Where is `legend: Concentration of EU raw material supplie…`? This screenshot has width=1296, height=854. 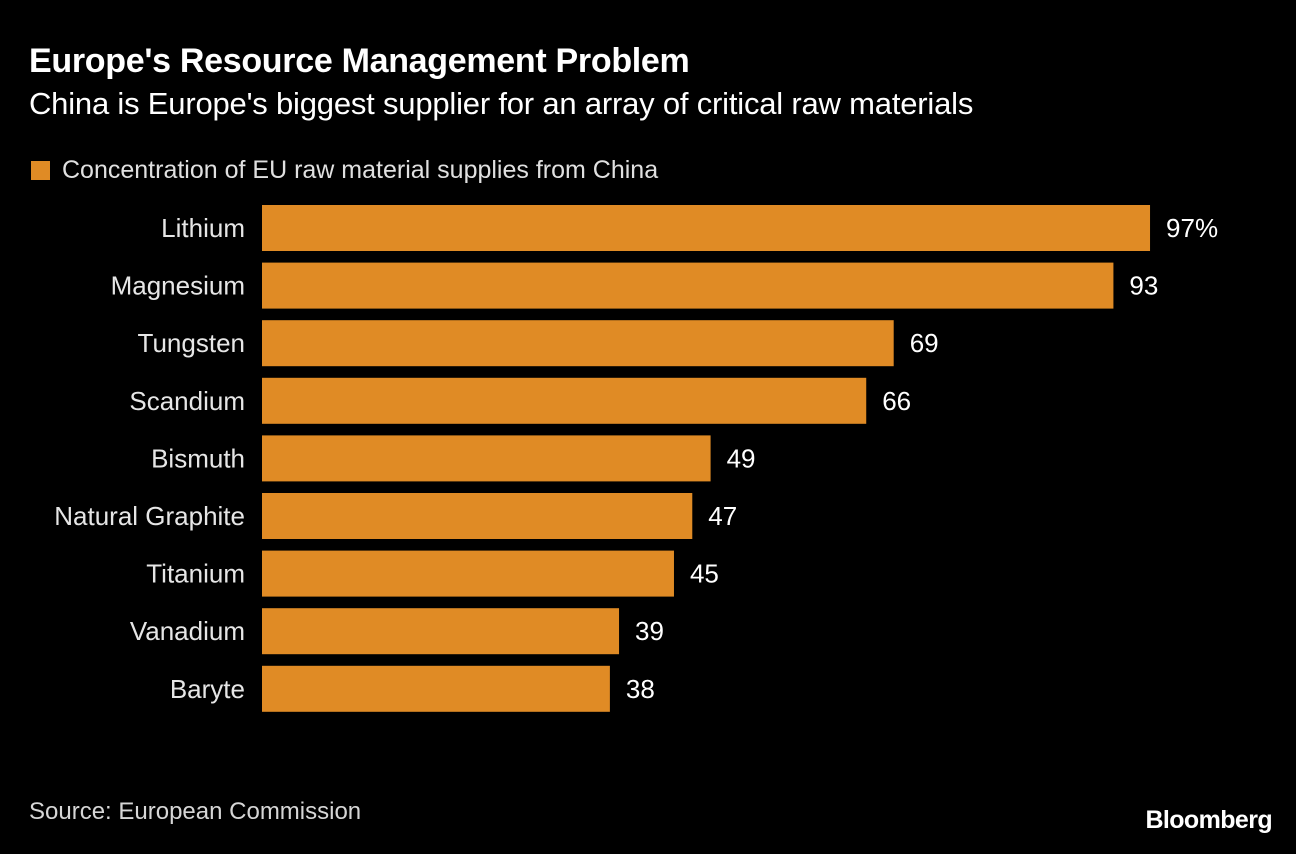
legend: Concentration of EU raw material supplie… is located at coordinates (344, 170).